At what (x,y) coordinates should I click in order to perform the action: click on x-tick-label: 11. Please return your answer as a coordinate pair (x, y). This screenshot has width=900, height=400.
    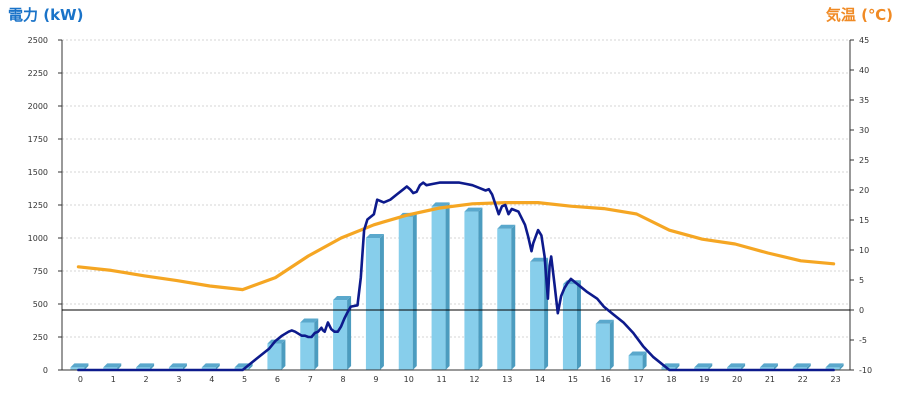
    Looking at the image, I should click on (441, 379).